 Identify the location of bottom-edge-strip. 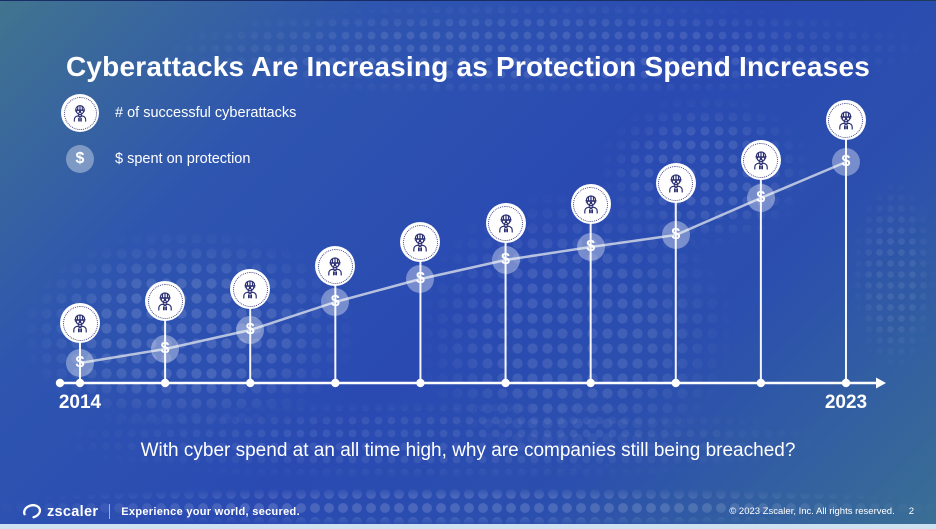
(468, 526).